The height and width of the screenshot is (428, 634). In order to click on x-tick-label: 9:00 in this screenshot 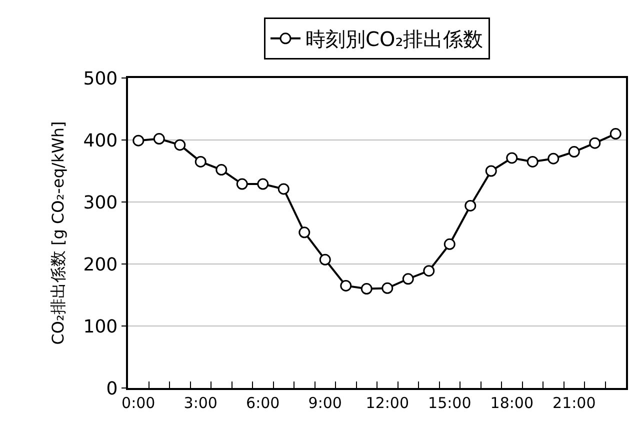, I will do `click(325, 403)`.